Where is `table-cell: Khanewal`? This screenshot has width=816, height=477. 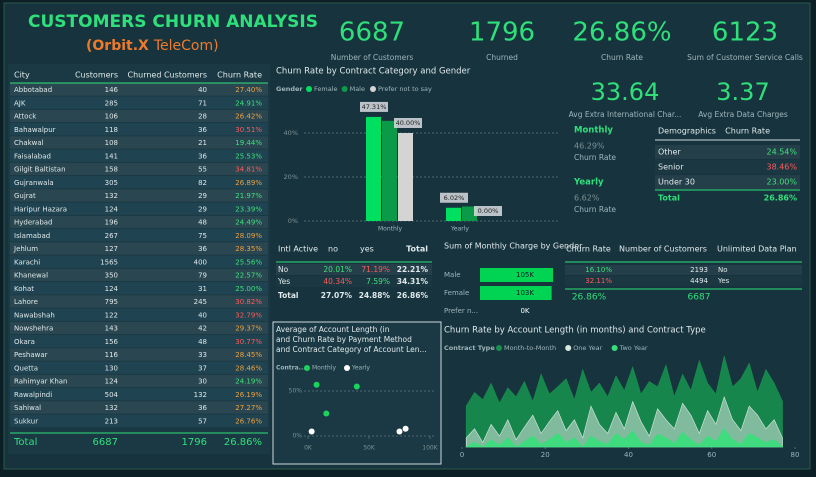 table-cell: Khanewal is located at coordinates (31, 276).